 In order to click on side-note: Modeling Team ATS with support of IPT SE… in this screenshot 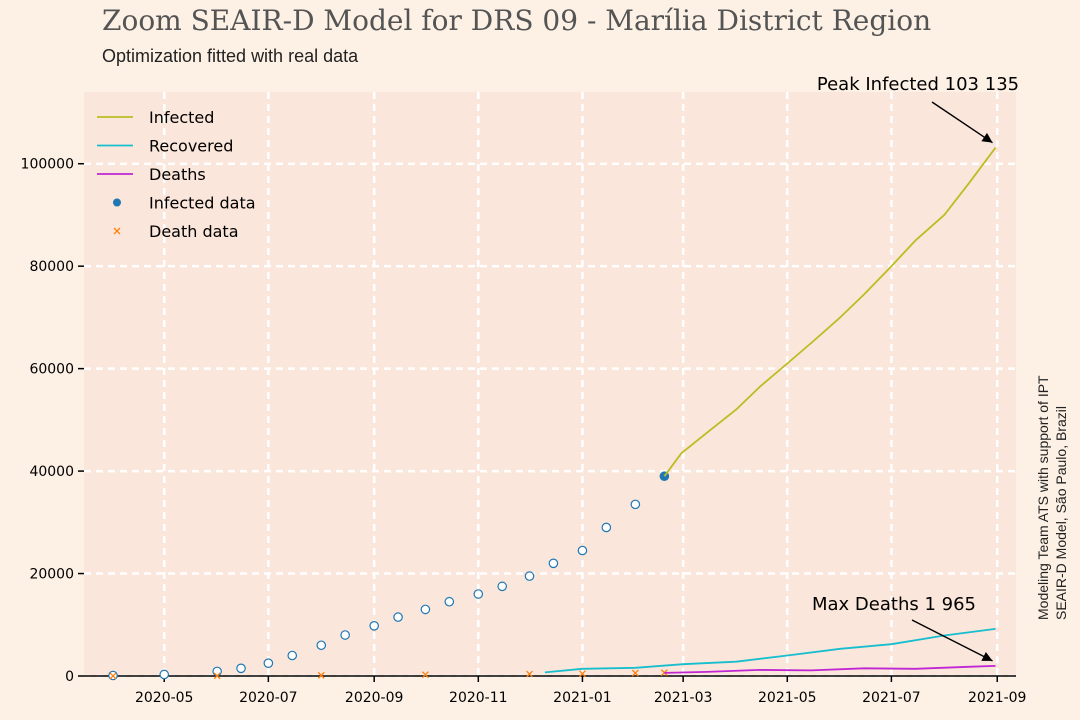, I will do `click(1052, 497)`.